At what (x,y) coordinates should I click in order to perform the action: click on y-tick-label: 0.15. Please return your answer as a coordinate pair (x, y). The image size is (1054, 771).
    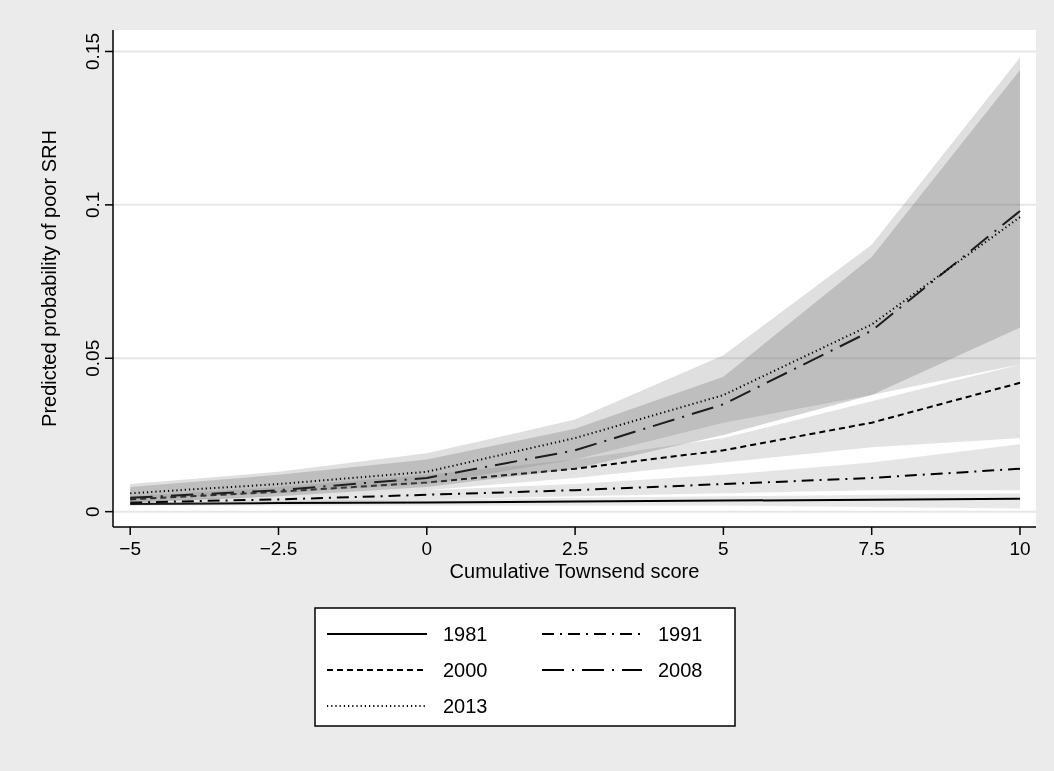
    Looking at the image, I should click on (92, 51).